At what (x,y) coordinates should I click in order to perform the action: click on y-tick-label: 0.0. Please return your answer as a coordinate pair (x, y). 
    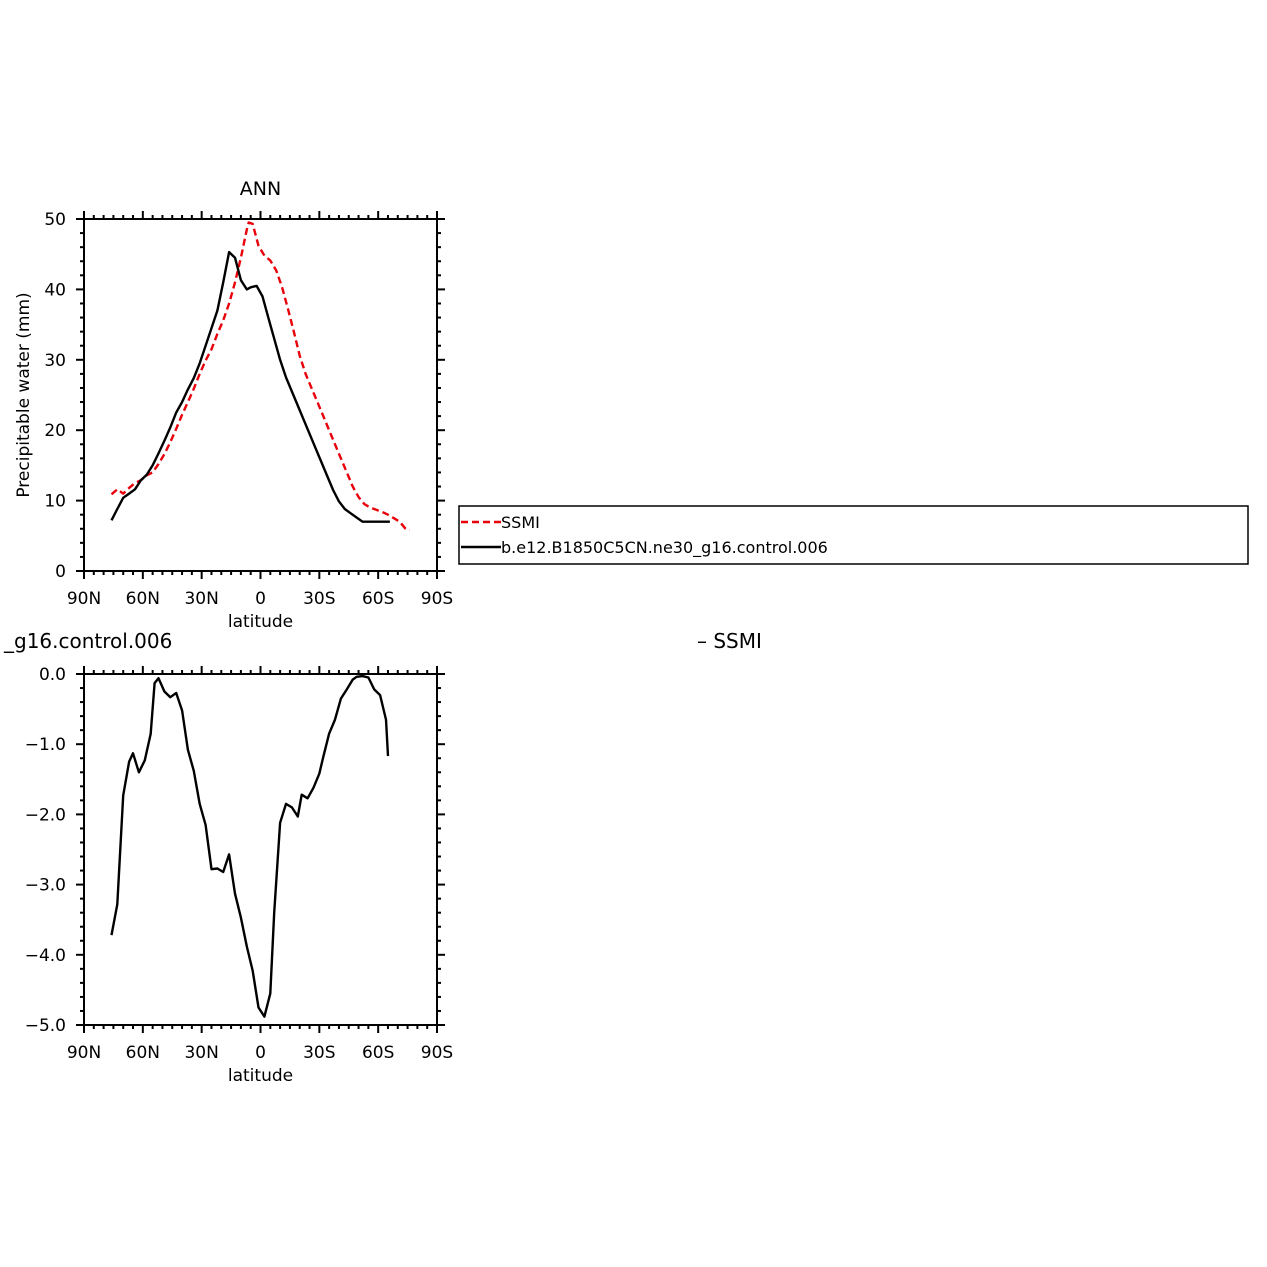
    Looking at the image, I should click on (52, 675).